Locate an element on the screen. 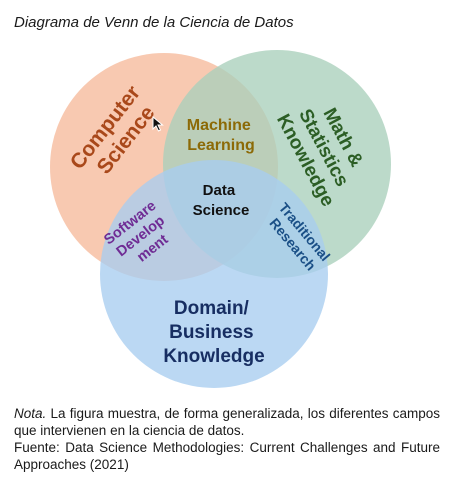 Image resolution: width=474 pixels, height=481 pixels. label-domain-line-2: Business is located at coordinates (211, 332).